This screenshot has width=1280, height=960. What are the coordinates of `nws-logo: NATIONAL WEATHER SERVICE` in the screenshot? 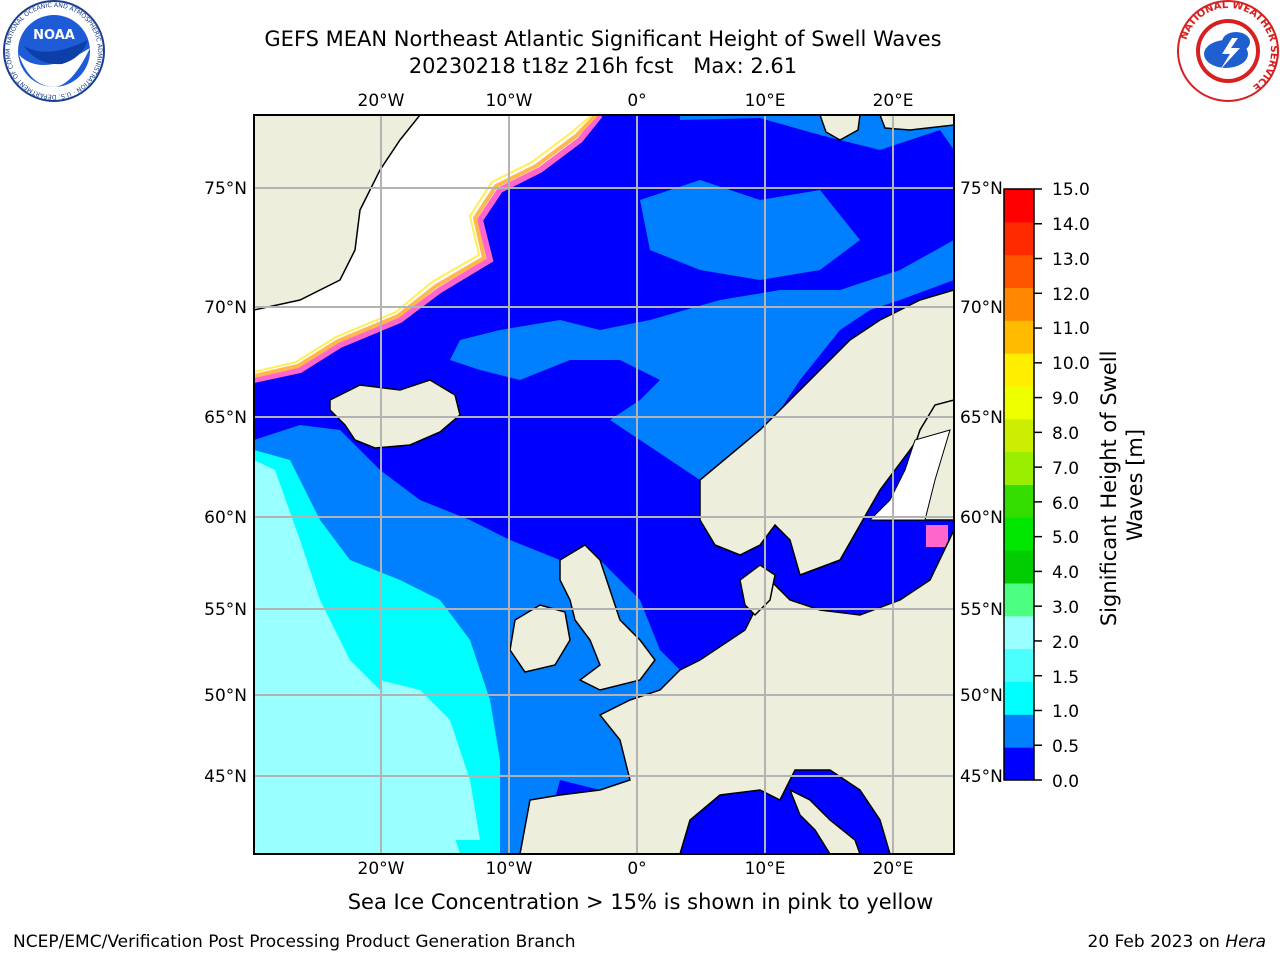 It's located at (1228, 51).